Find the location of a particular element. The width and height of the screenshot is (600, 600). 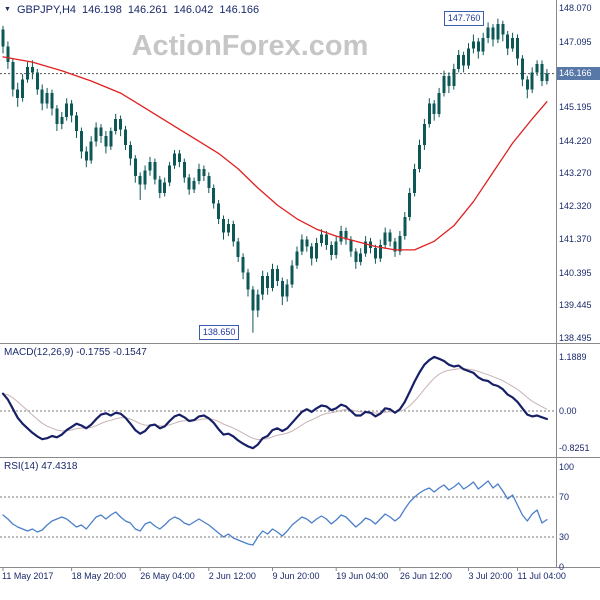

axis-label: 141.370 is located at coordinates (575, 238).